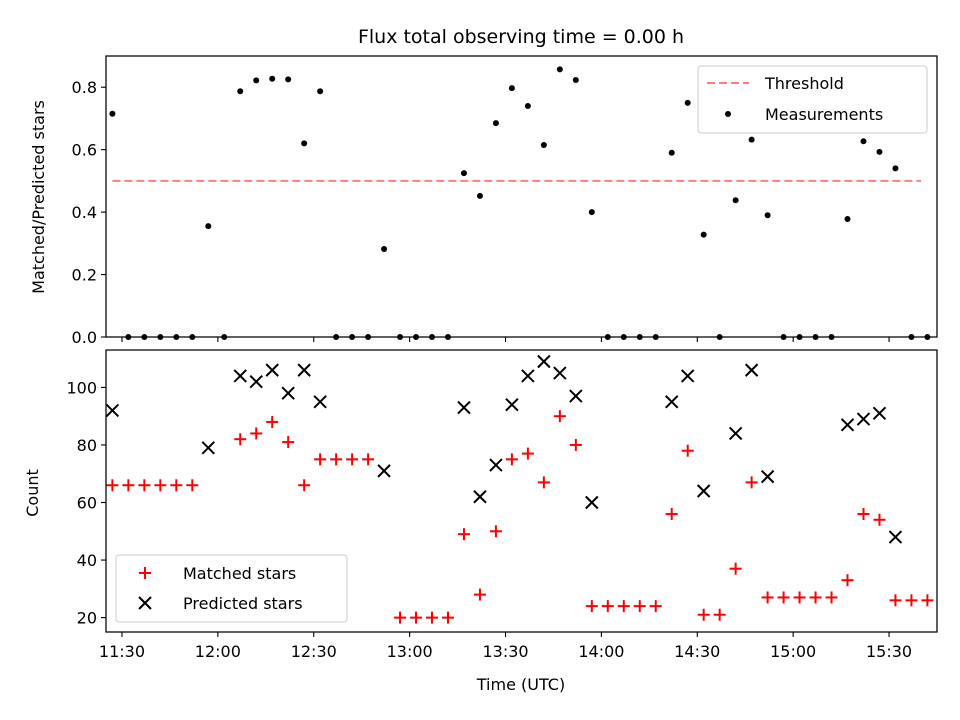  What do you see at coordinates (145, 573) in the screenshot?
I see `matched-legend-marker` at bounding box center [145, 573].